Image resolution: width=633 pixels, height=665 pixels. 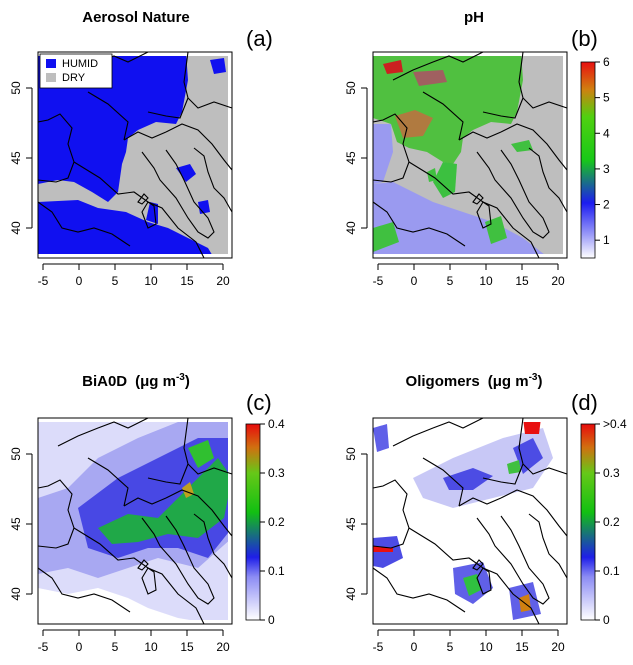 What do you see at coordinates (474, 17) in the screenshot?
I see `panel-title: pH` at bounding box center [474, 17].